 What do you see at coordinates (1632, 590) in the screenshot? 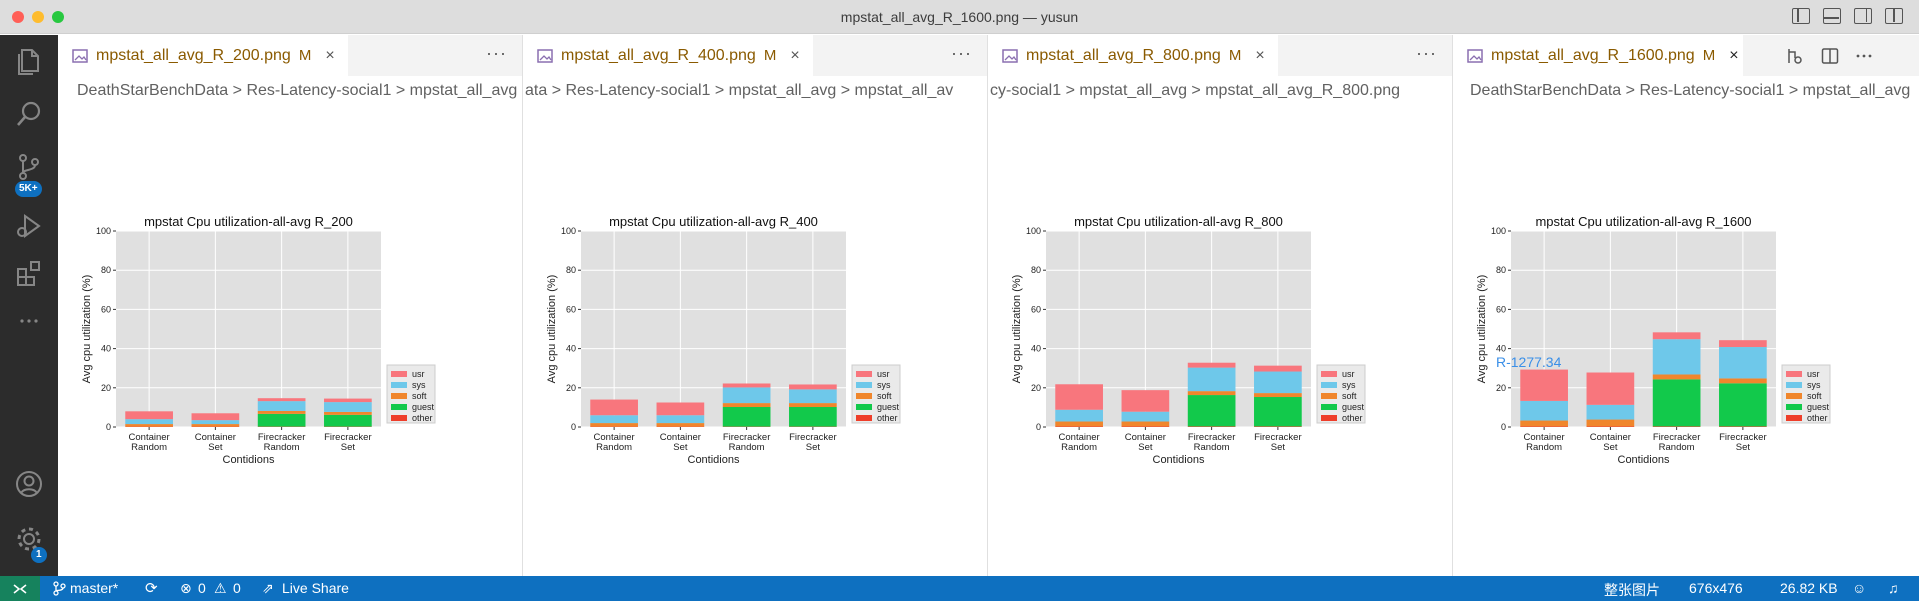
I see `image-view-mode: 整张图片` at bounding box center [1632, 590].